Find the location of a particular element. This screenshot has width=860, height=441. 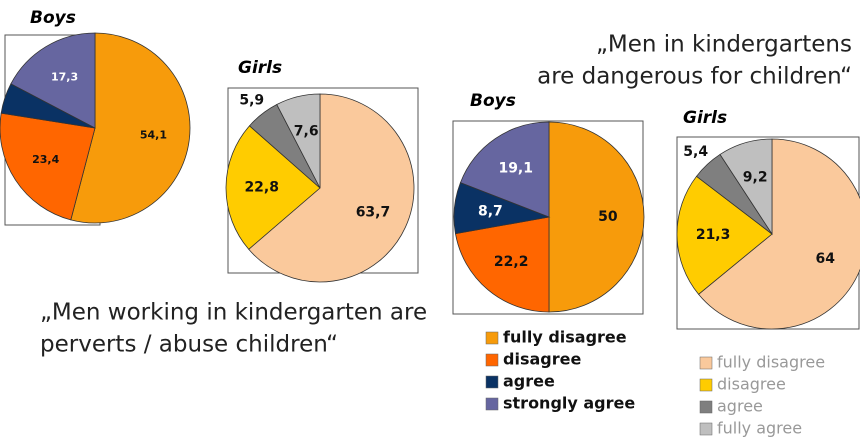

data-label: 5,4 is located at coordinates (695, 152).